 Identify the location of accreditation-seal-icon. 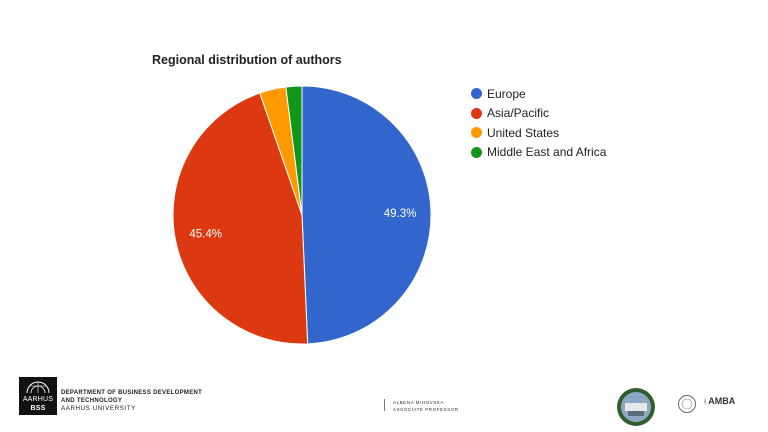
(636, 407).